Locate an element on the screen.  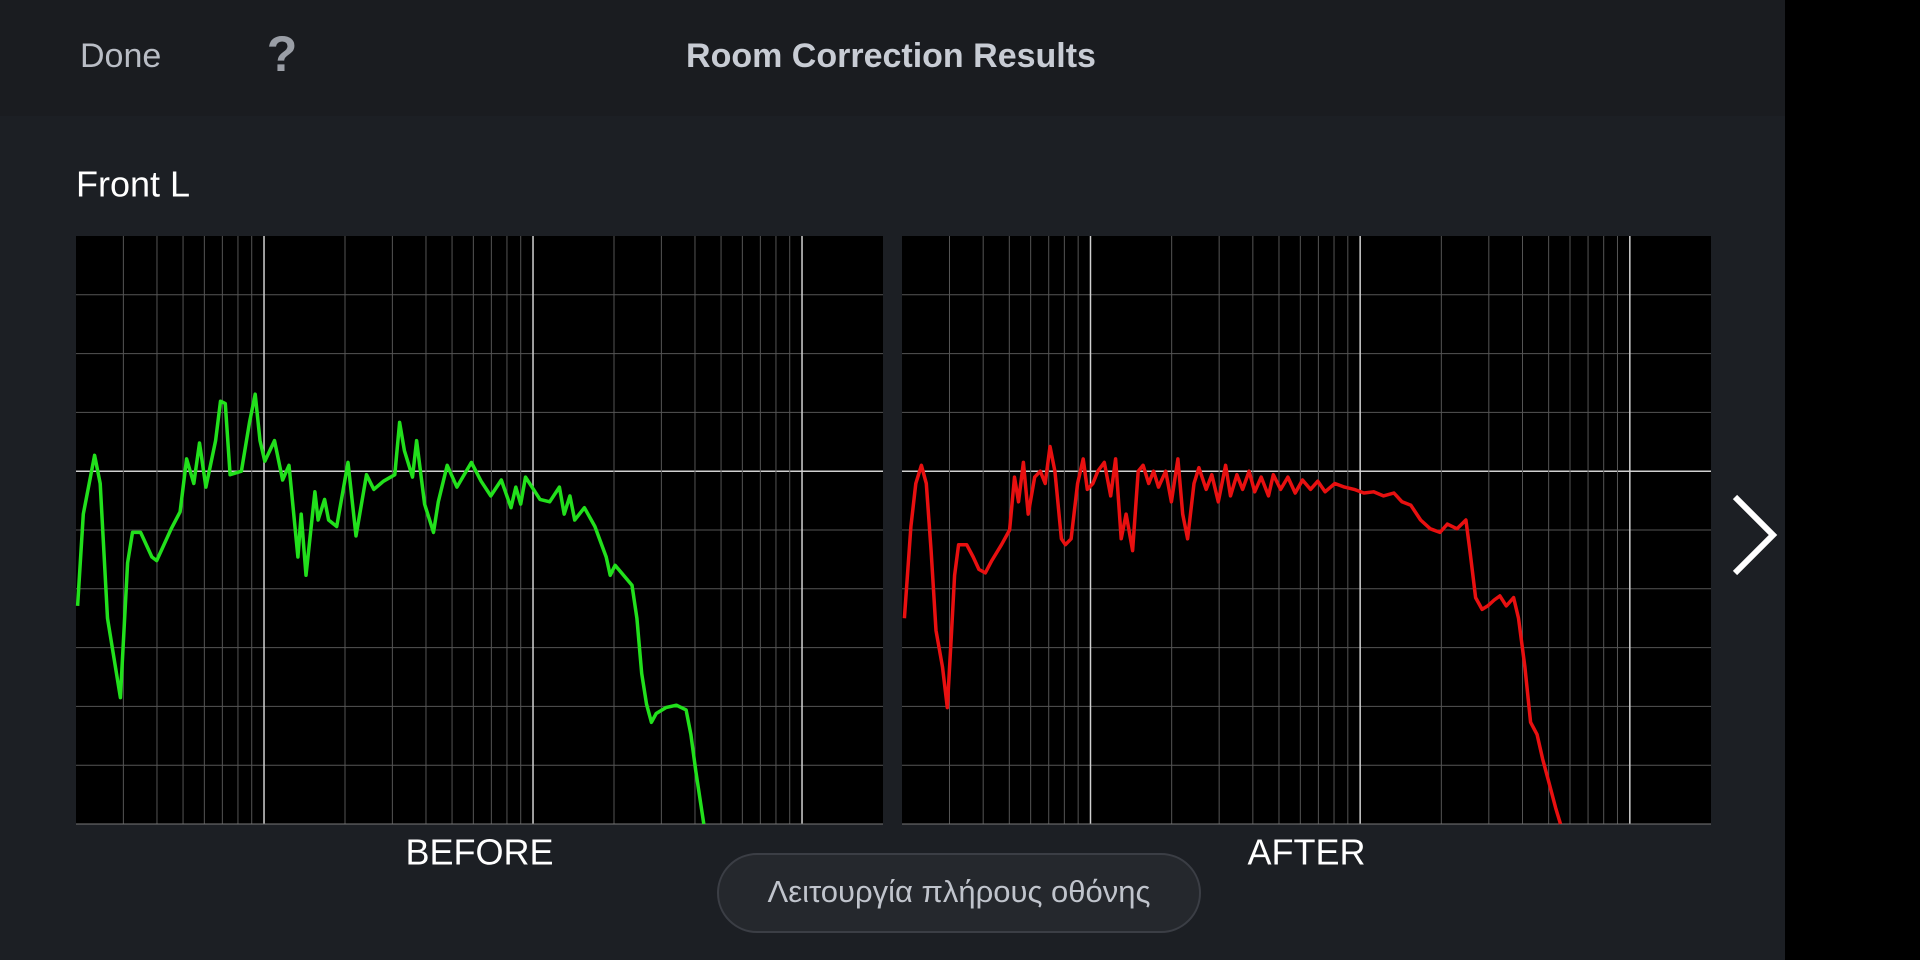
chart-label: AFTER is located at coordinates (1306, 852).